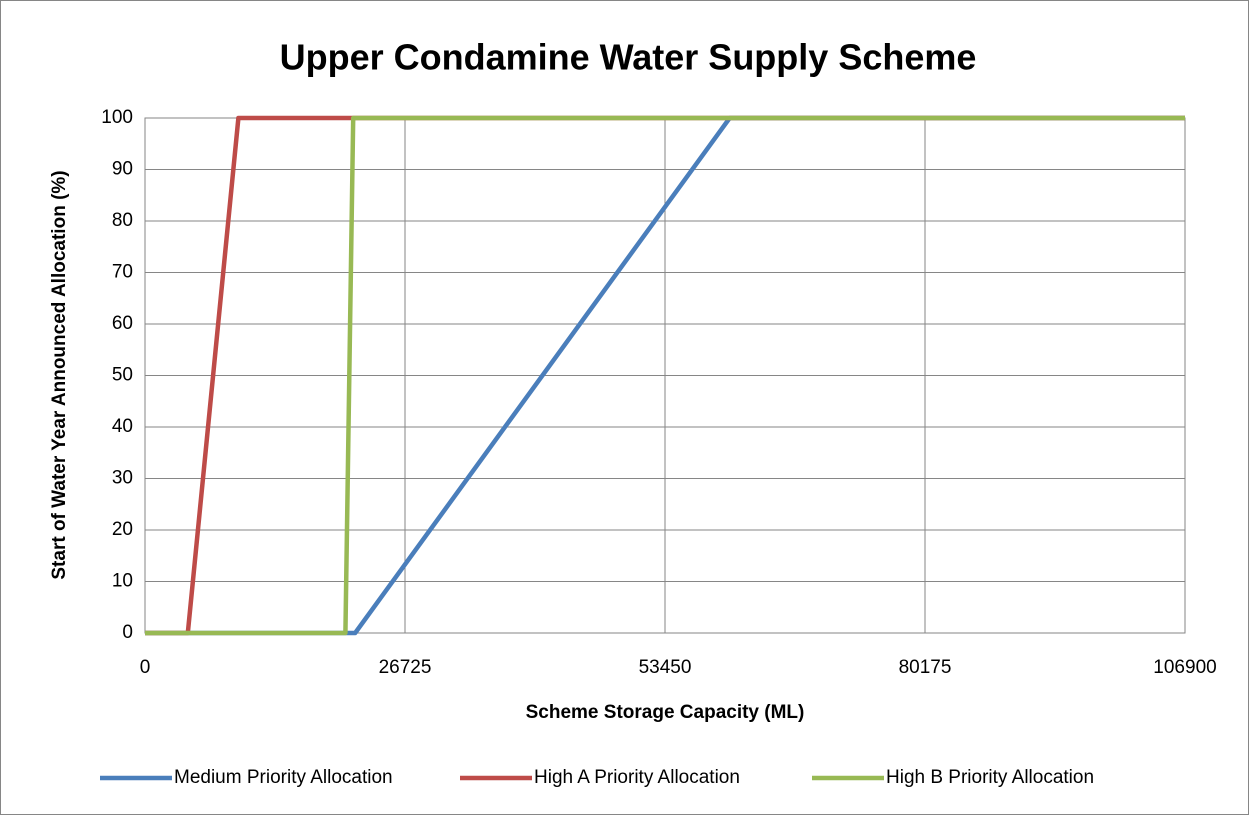 This screenshot has height=816, width=1250. Describe the element at coordinates (990, 777) in the screenshot. I see `legend-label: High B Priority Allocation` at that location.